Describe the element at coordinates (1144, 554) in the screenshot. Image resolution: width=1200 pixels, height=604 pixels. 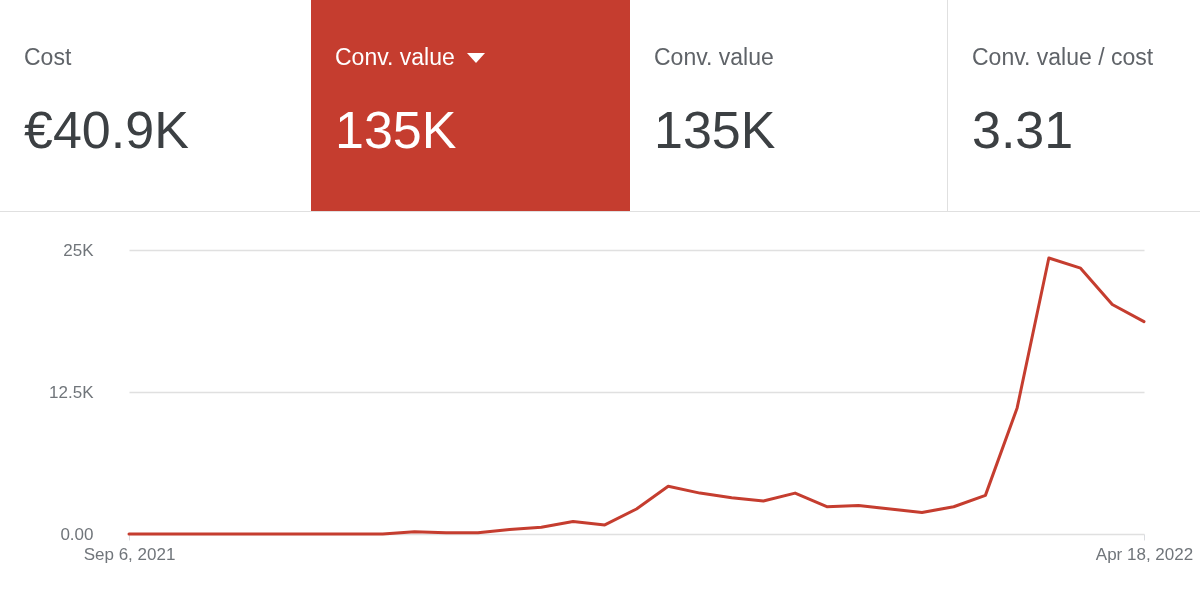
I see `x-tick-label: Apr 18, 2022` at that location.